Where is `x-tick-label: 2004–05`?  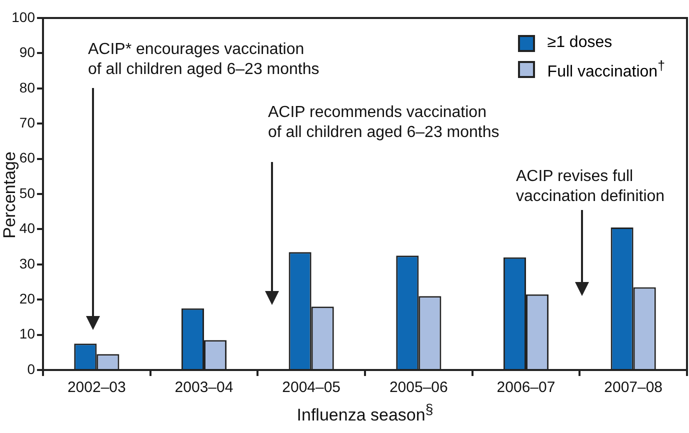 x-tick-label: 2004–05 is located at coordinates (311, 387).